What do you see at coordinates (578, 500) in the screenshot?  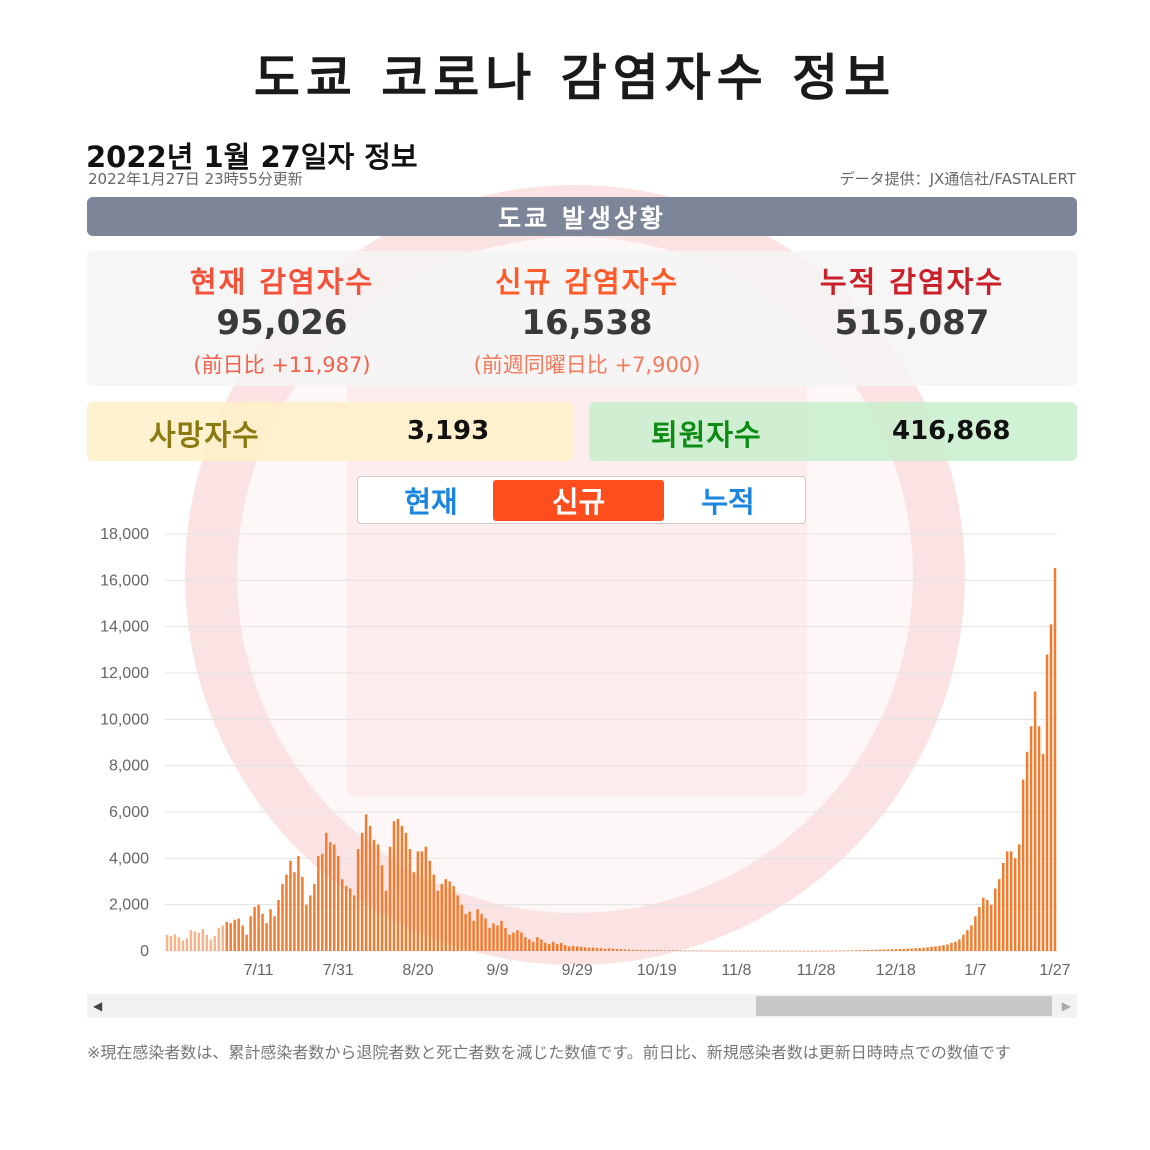 I see `tab-new: 신규` at bounding box center [578, 500].